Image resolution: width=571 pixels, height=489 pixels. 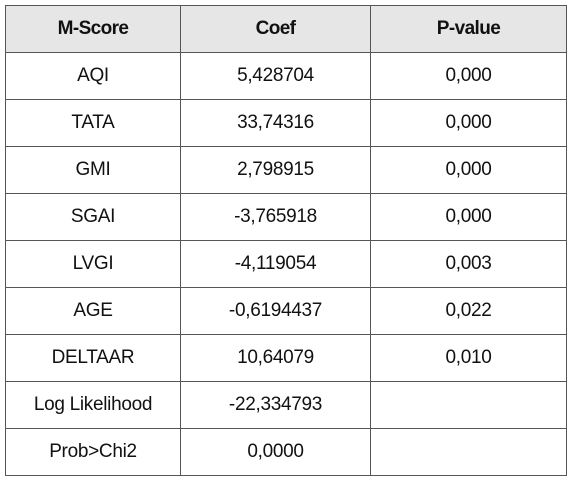 I want to click on cell-variable: AGE, so click(x=93, y=311).